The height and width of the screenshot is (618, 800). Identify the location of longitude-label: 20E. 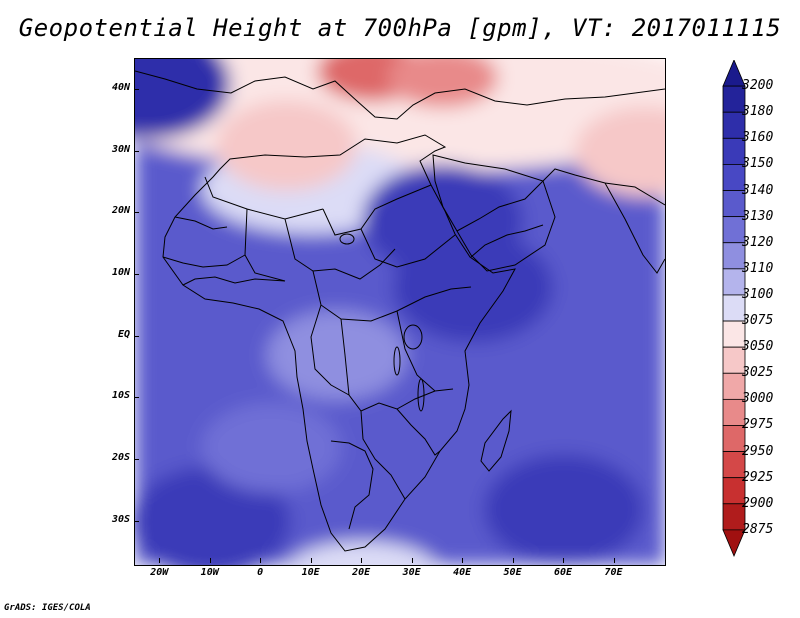
(361, 572).